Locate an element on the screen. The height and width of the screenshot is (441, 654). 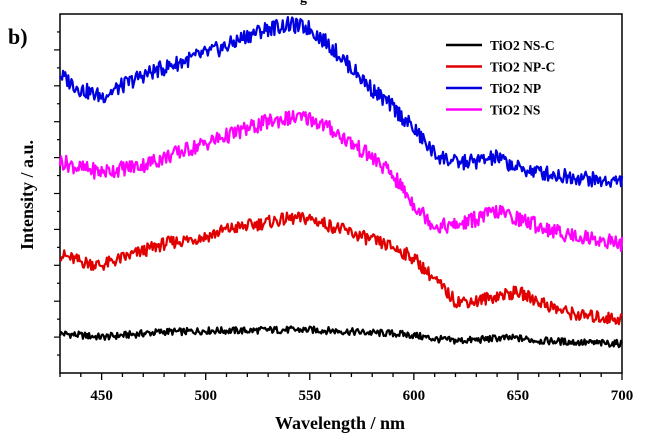
cropped-title-fragment: g is located at coordinates (303, 3).